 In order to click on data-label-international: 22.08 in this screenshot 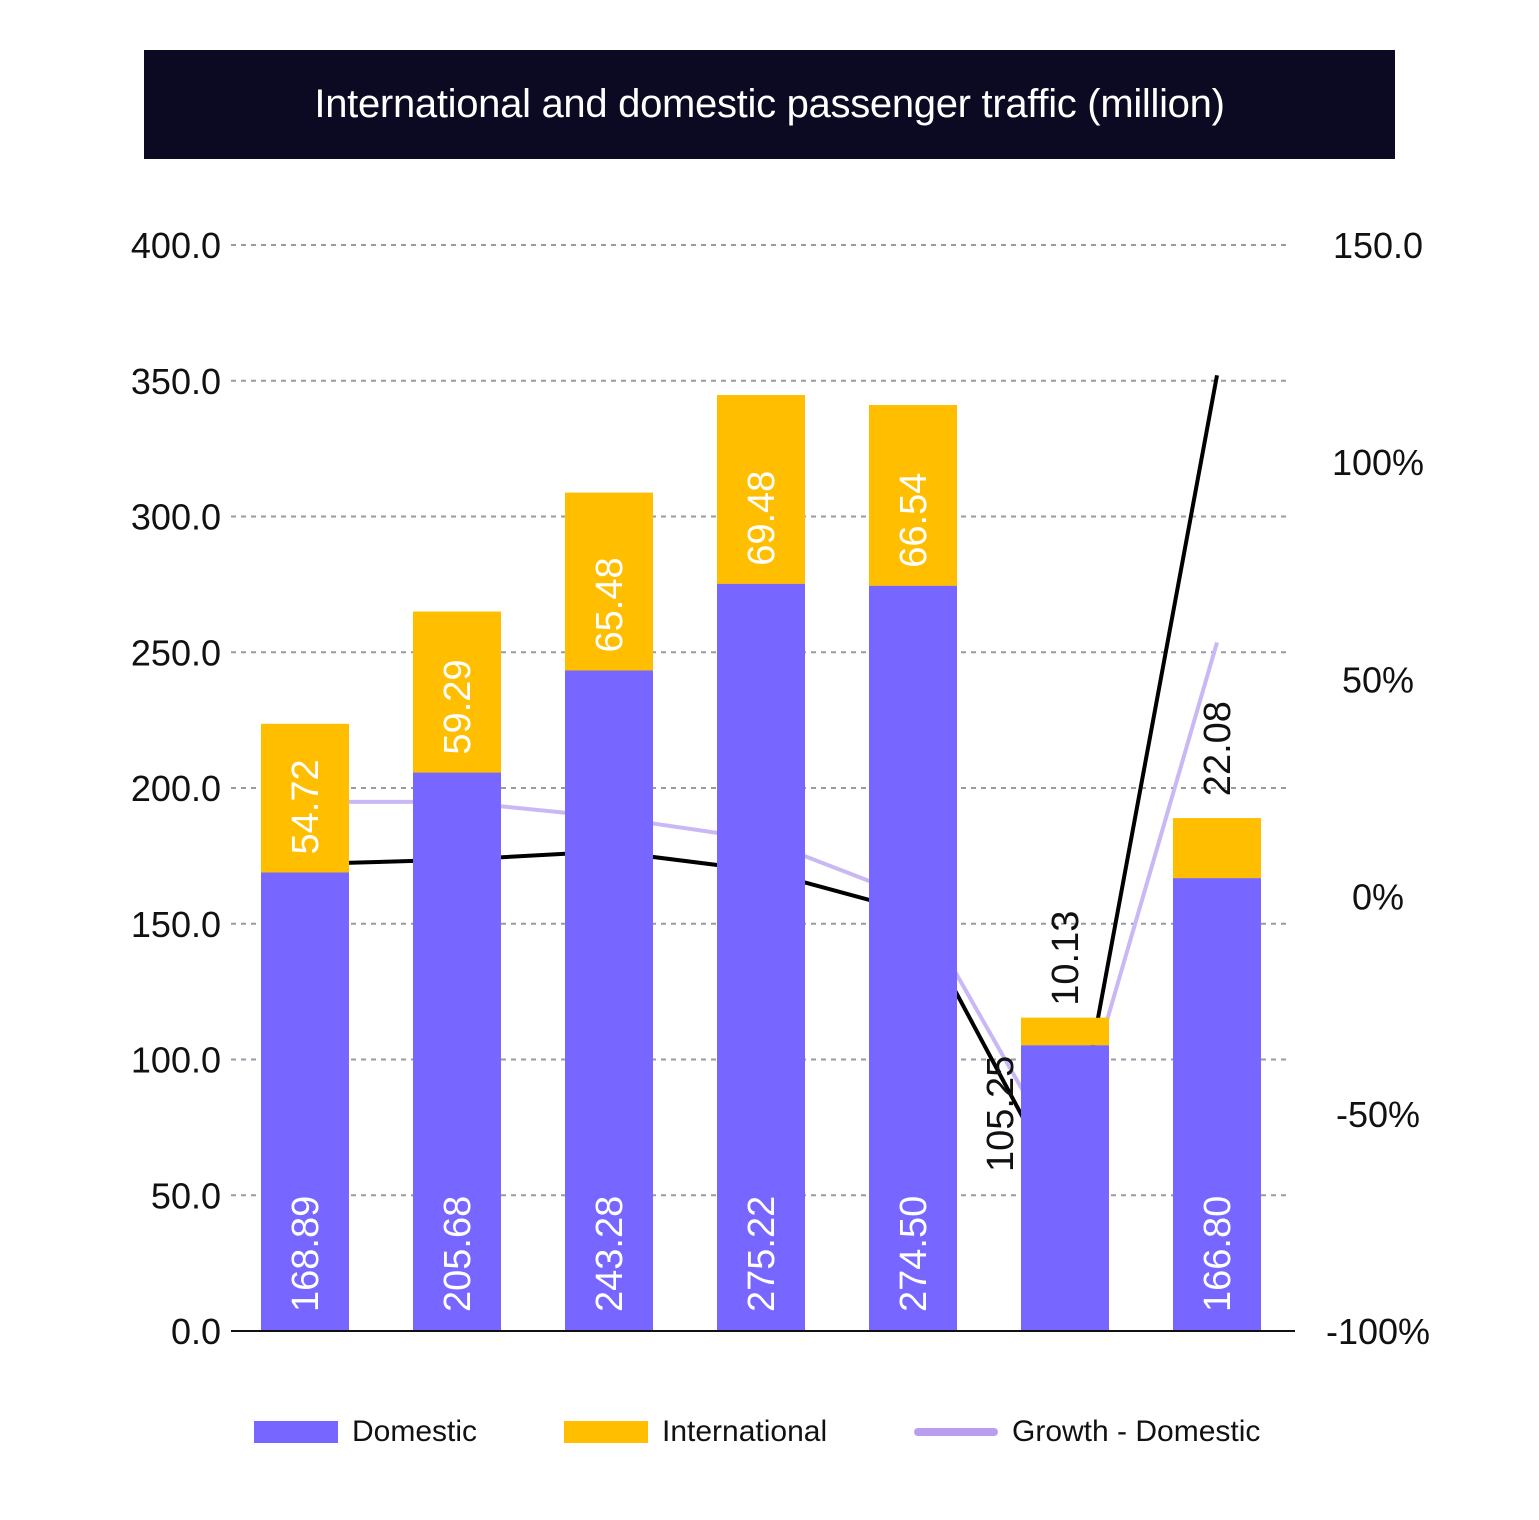, I will do `click(1218, 748)`.